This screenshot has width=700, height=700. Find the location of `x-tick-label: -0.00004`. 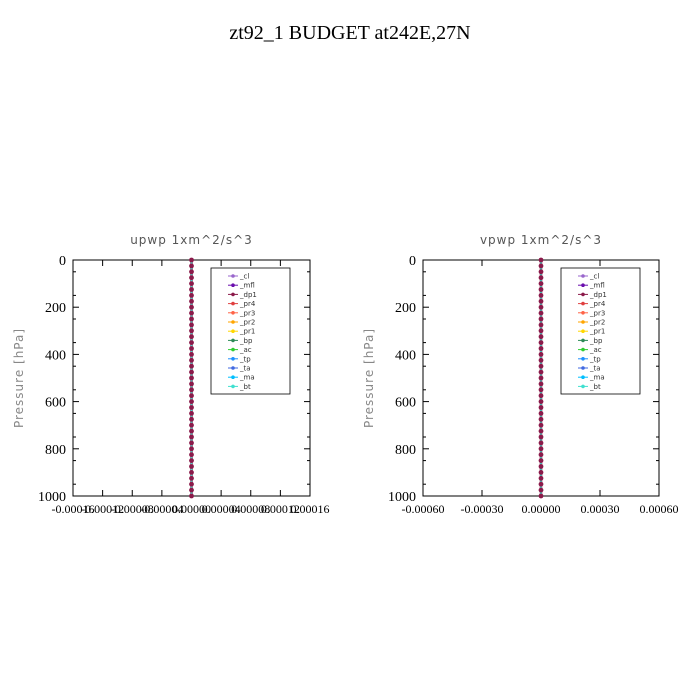

x-tick-label: -0.00004 is located at coordinates (161, 509).